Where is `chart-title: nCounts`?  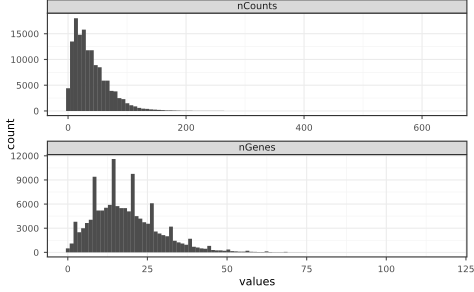
chart-title: nCounts is located at coordinates (257, 6).